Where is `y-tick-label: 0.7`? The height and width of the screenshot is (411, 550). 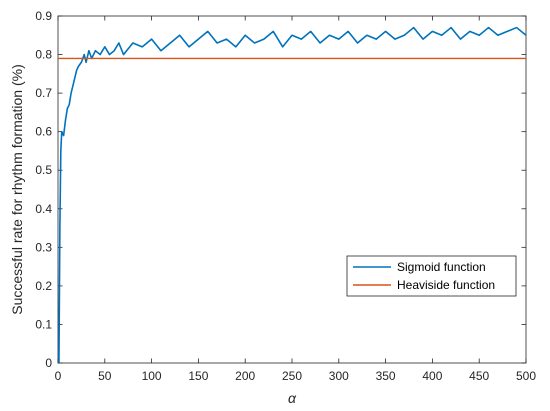 y-tick-label: 0.7 is located at coordinates (43, 93).